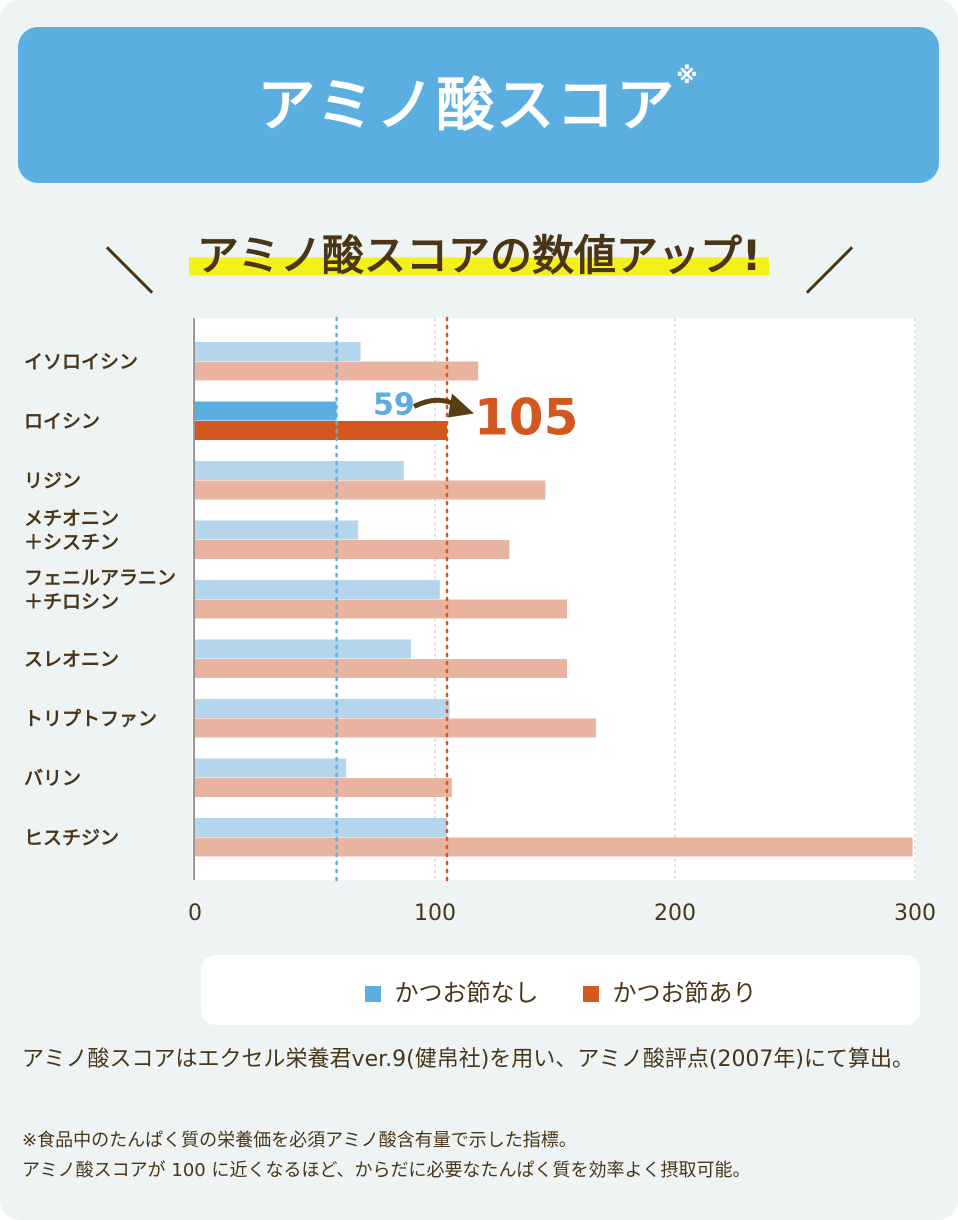 The image size is (958, 1220). I want to click on legend-item-without: かつお節なし, so click(451, 990).